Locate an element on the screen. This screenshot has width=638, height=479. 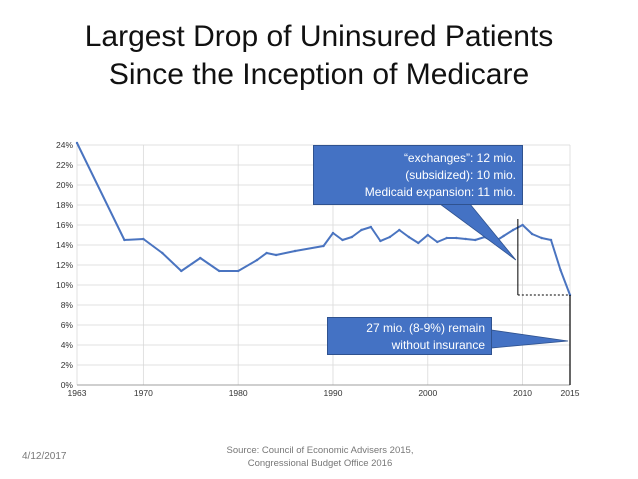
y-tick-label: 6% is located at coordinates (67, 325).